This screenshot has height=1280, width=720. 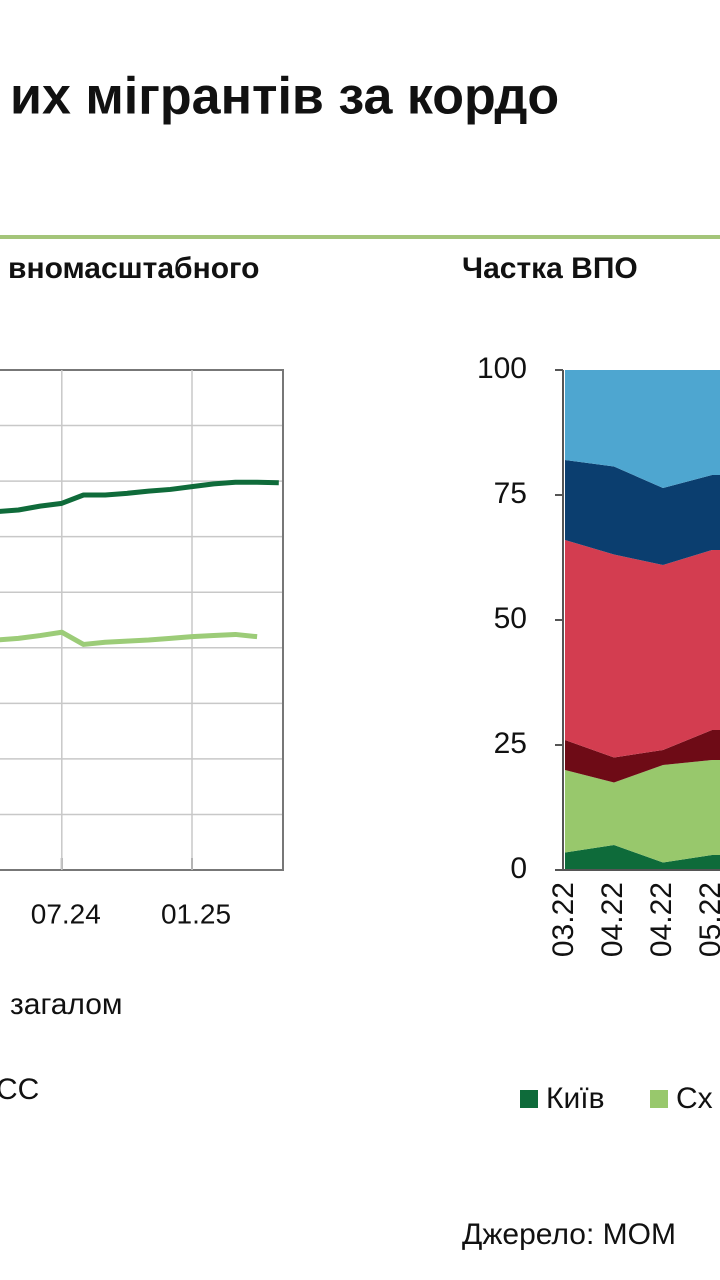 What do you see at coordinates (550, 268) in the screenshot?
I see `chart-title: Частка ВПО` at bounding box center [550, 268].